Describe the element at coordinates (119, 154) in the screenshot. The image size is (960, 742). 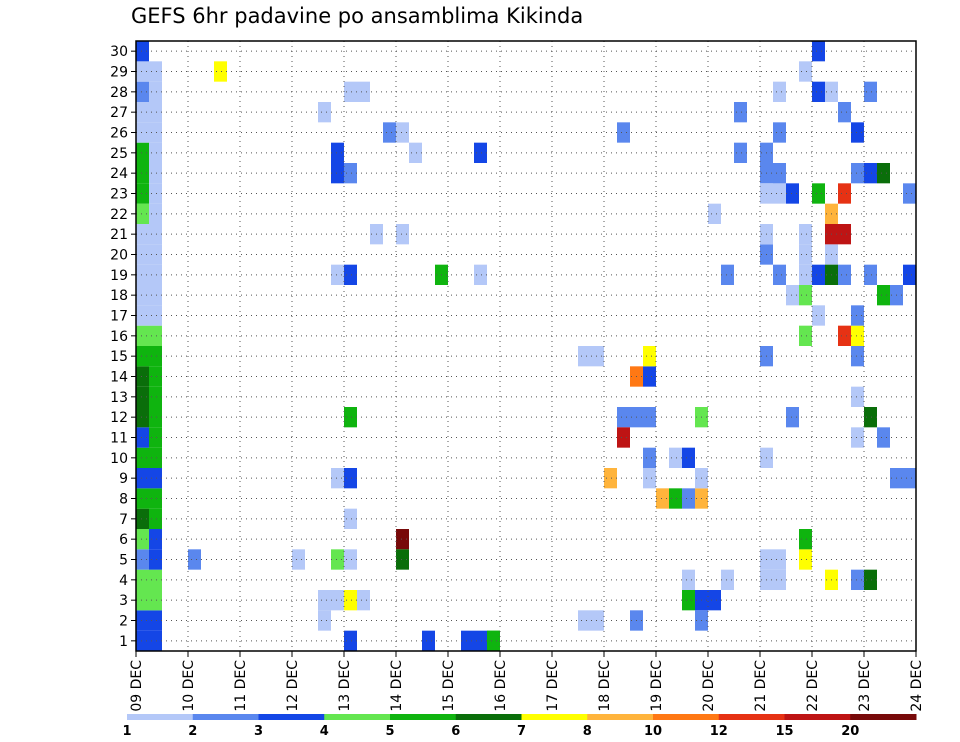
I see `y-tick-label: 25` at that location.